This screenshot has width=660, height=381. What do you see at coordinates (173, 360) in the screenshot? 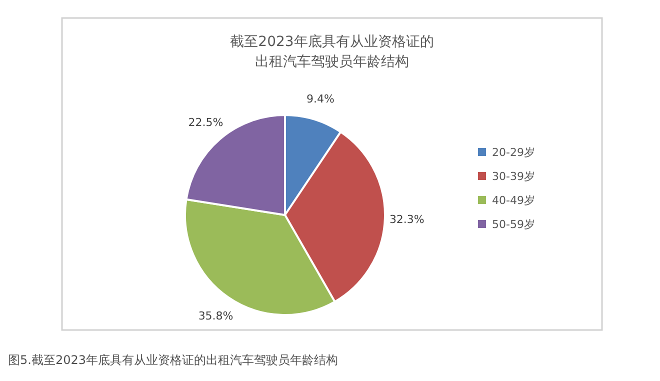
I see `caption: 图5.截至2023年底具有从业资格证的出租汽车驾驶员年龄结构` at bounding box center [173, 360].